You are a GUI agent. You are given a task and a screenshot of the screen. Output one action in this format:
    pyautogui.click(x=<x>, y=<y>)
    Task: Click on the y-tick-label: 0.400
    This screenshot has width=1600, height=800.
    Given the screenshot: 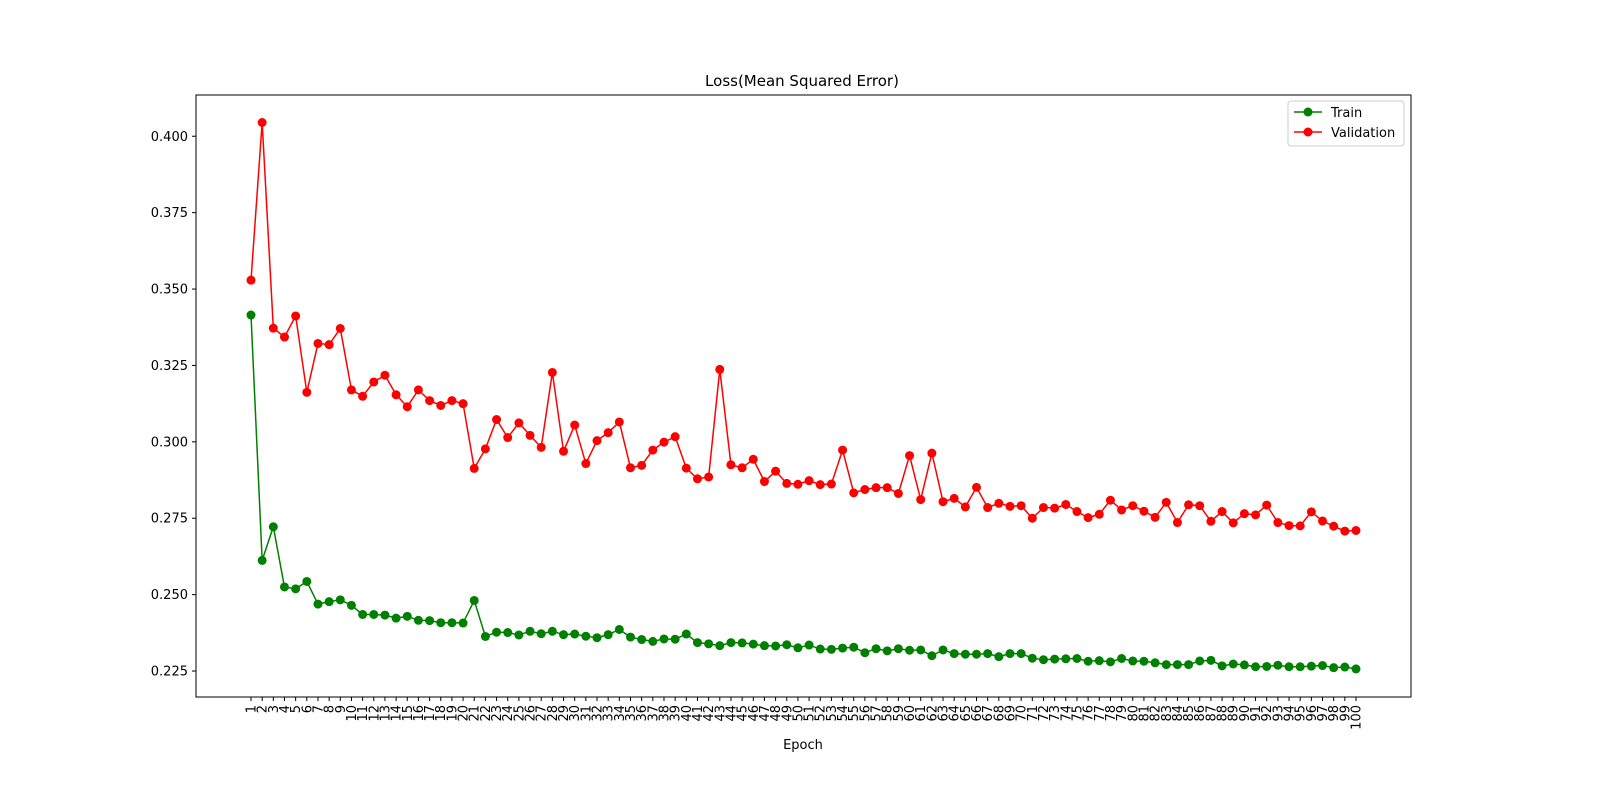 What is the action you would take?
    pyautogui.click(x=169, y=137)
    